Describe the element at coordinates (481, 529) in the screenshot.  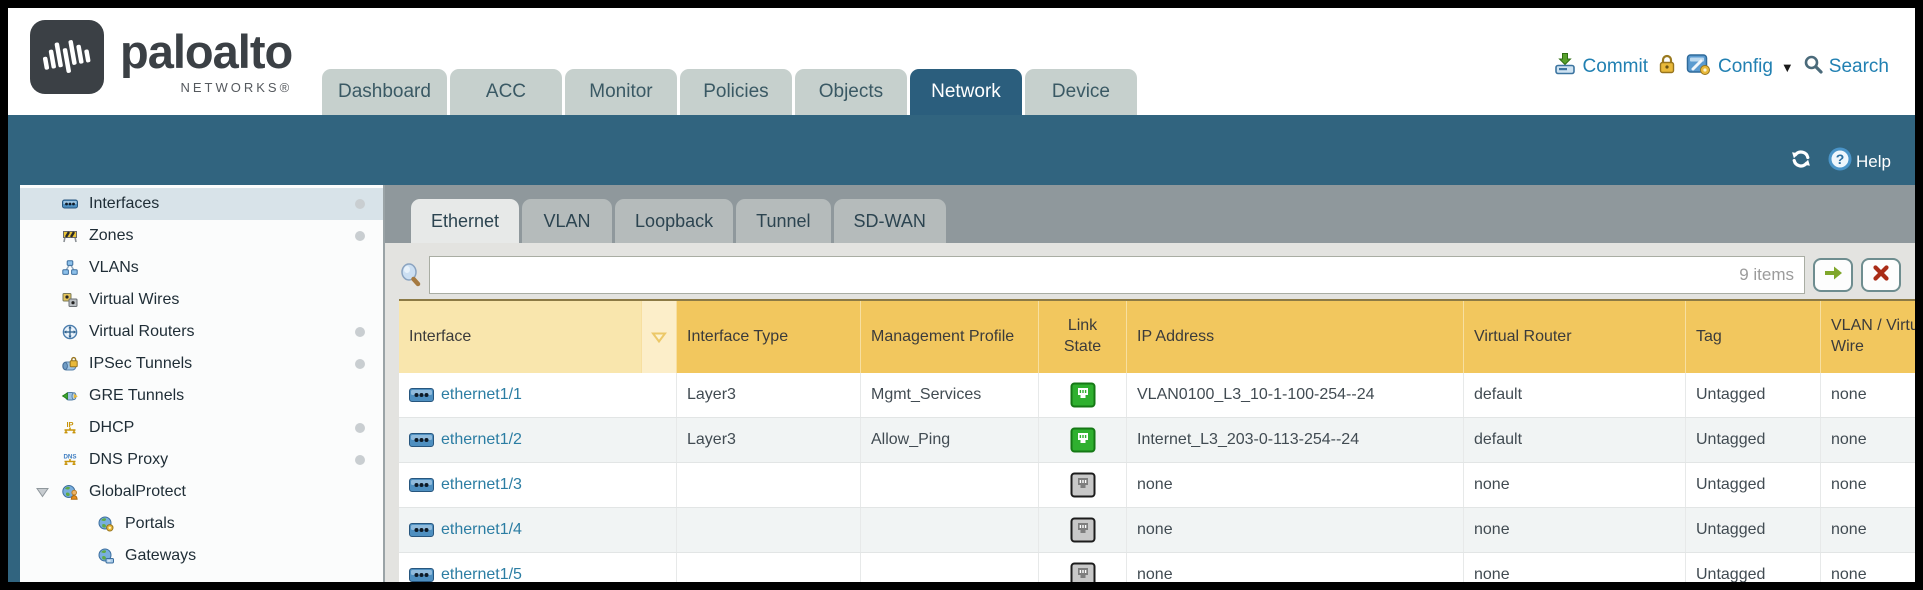
I see `interface-link: ethernet1/4` at that location.